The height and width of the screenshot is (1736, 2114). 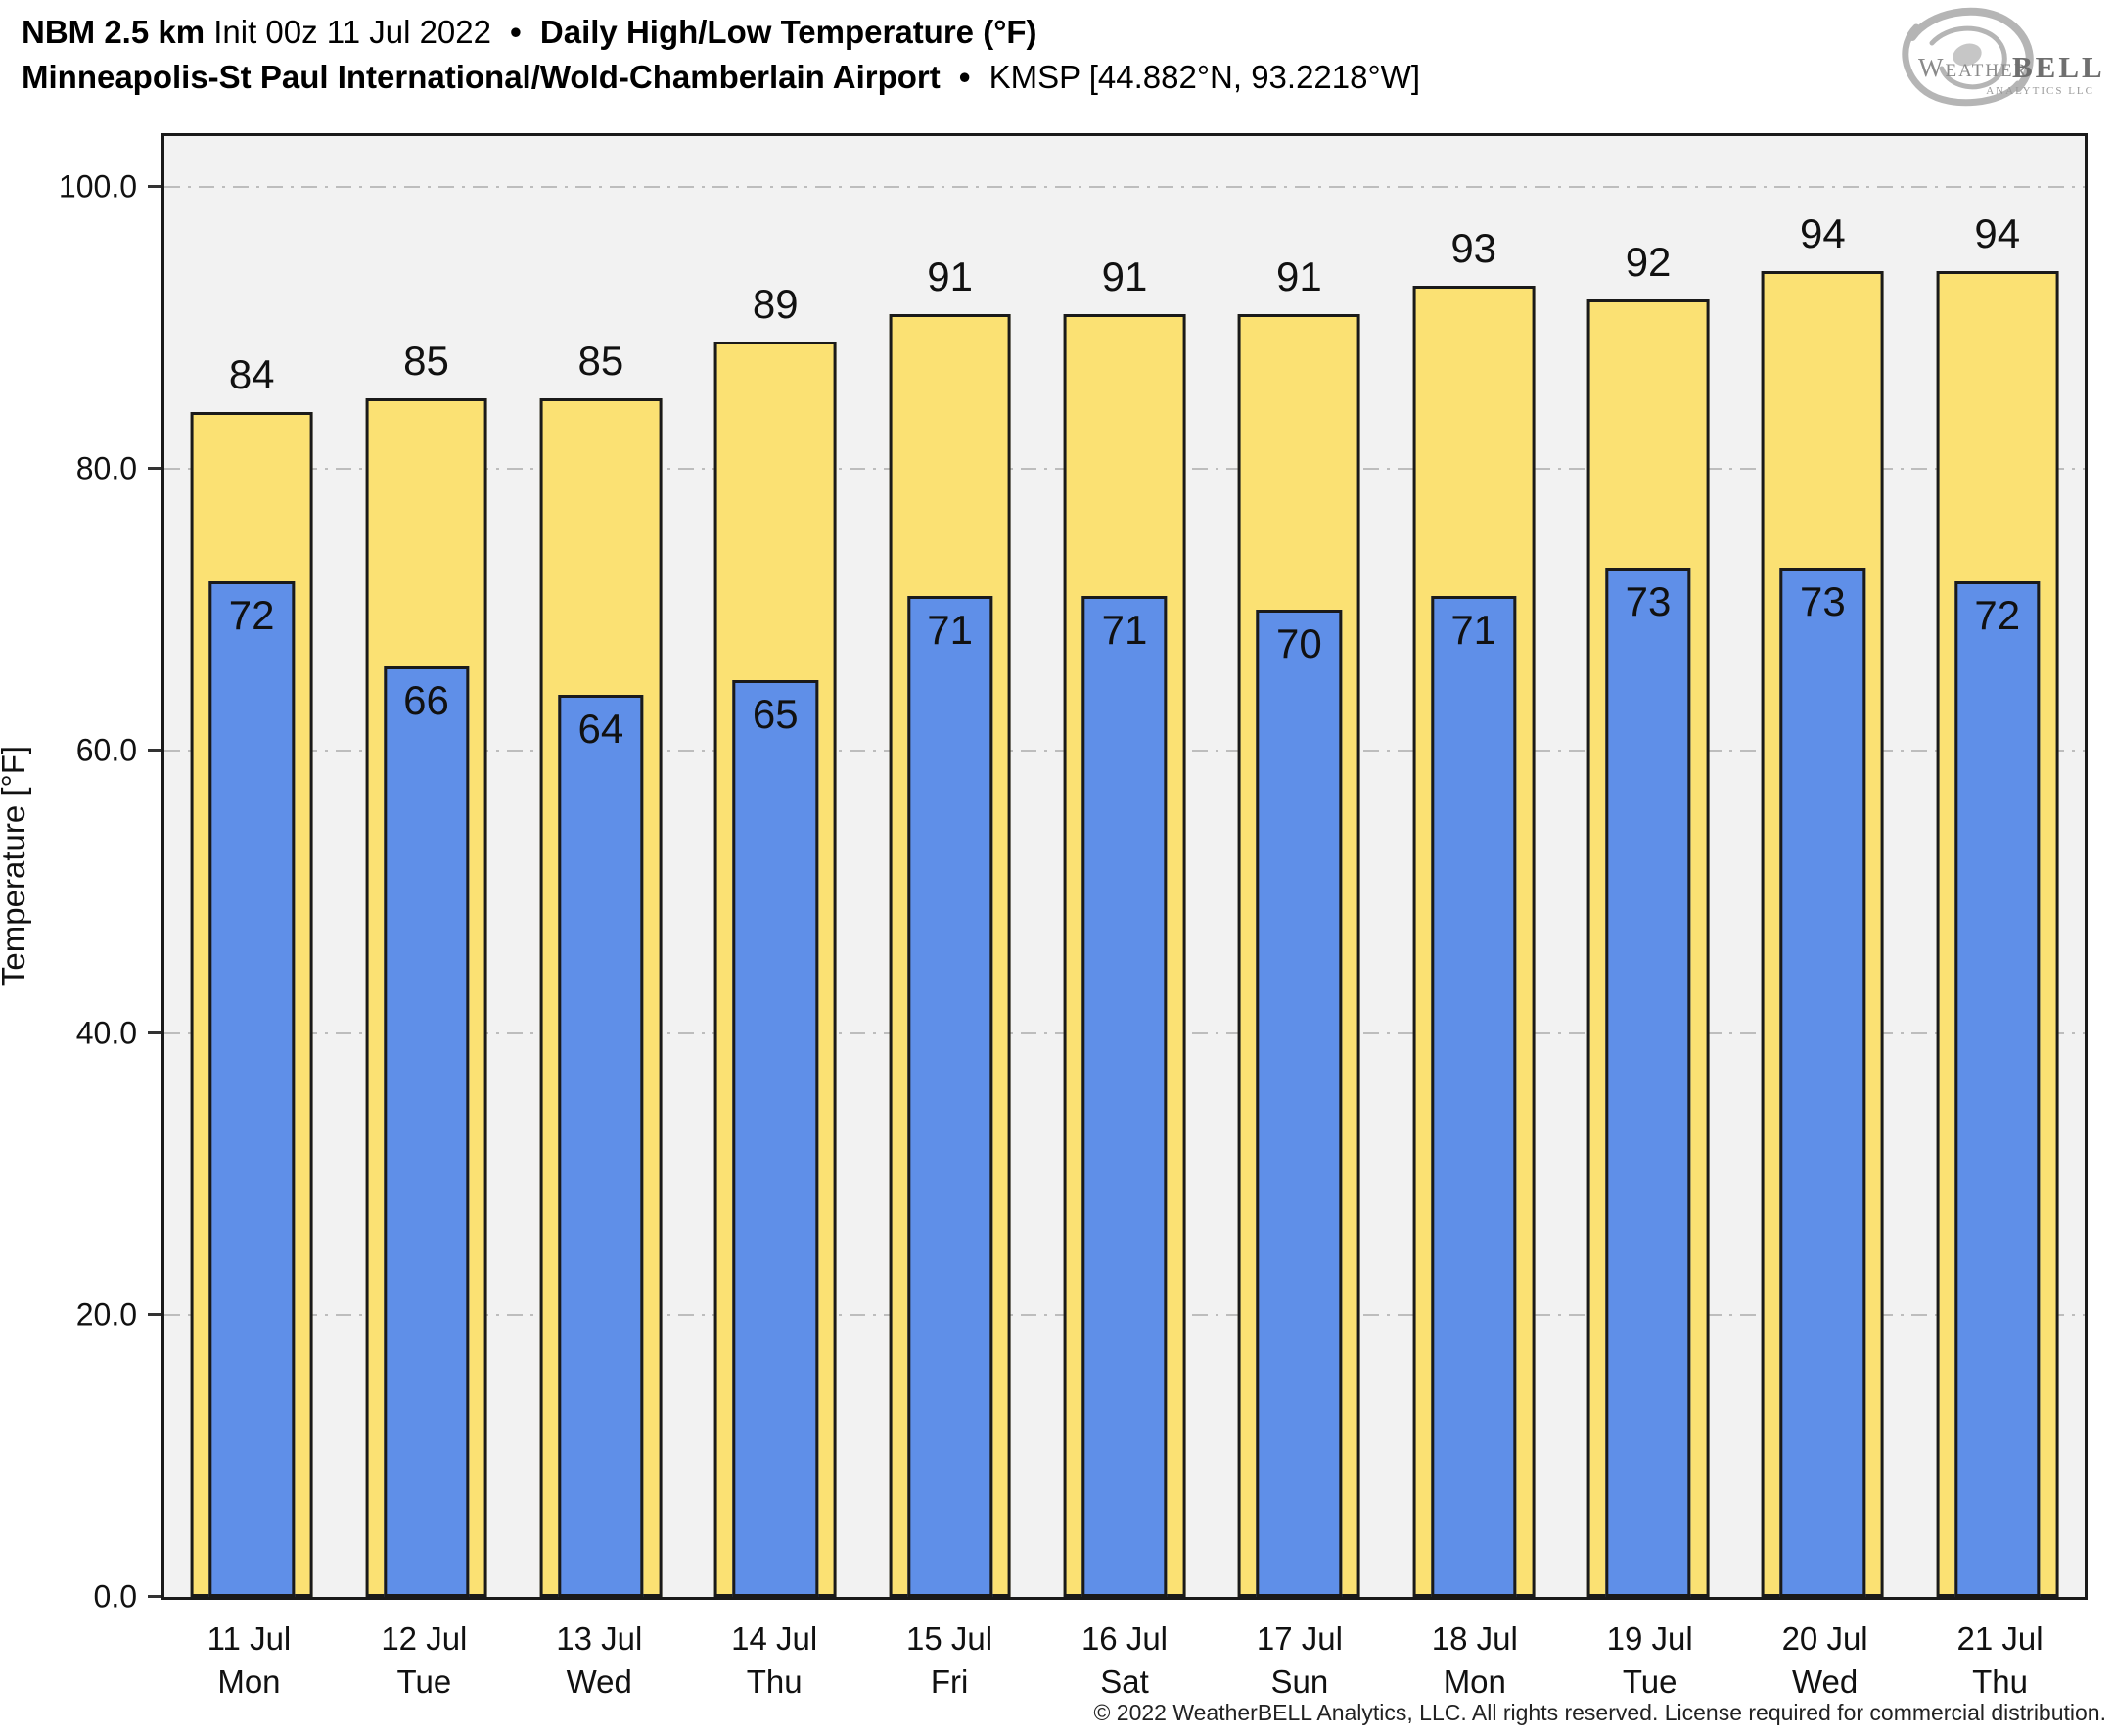 I want to click on hurricane-swirl-icon, so click(x=1968, y=57).